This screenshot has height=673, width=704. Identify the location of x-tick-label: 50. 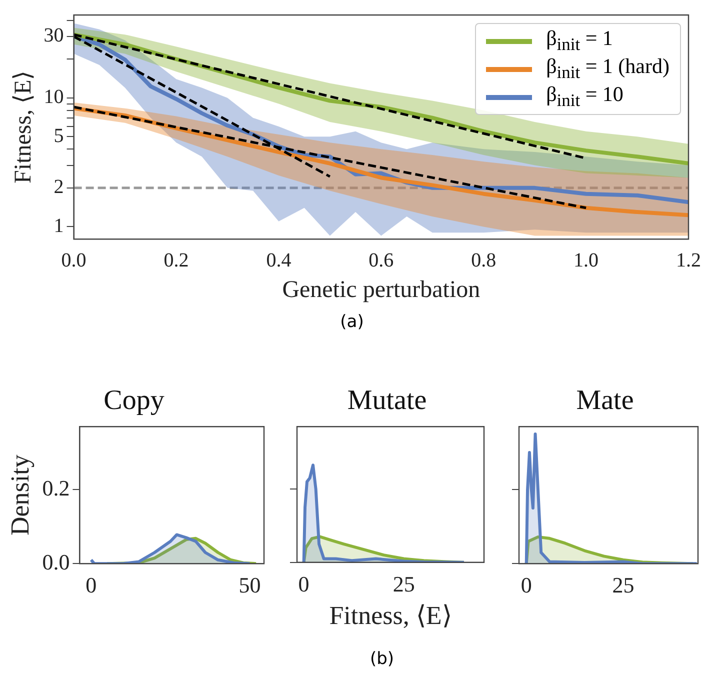
(249, 585).